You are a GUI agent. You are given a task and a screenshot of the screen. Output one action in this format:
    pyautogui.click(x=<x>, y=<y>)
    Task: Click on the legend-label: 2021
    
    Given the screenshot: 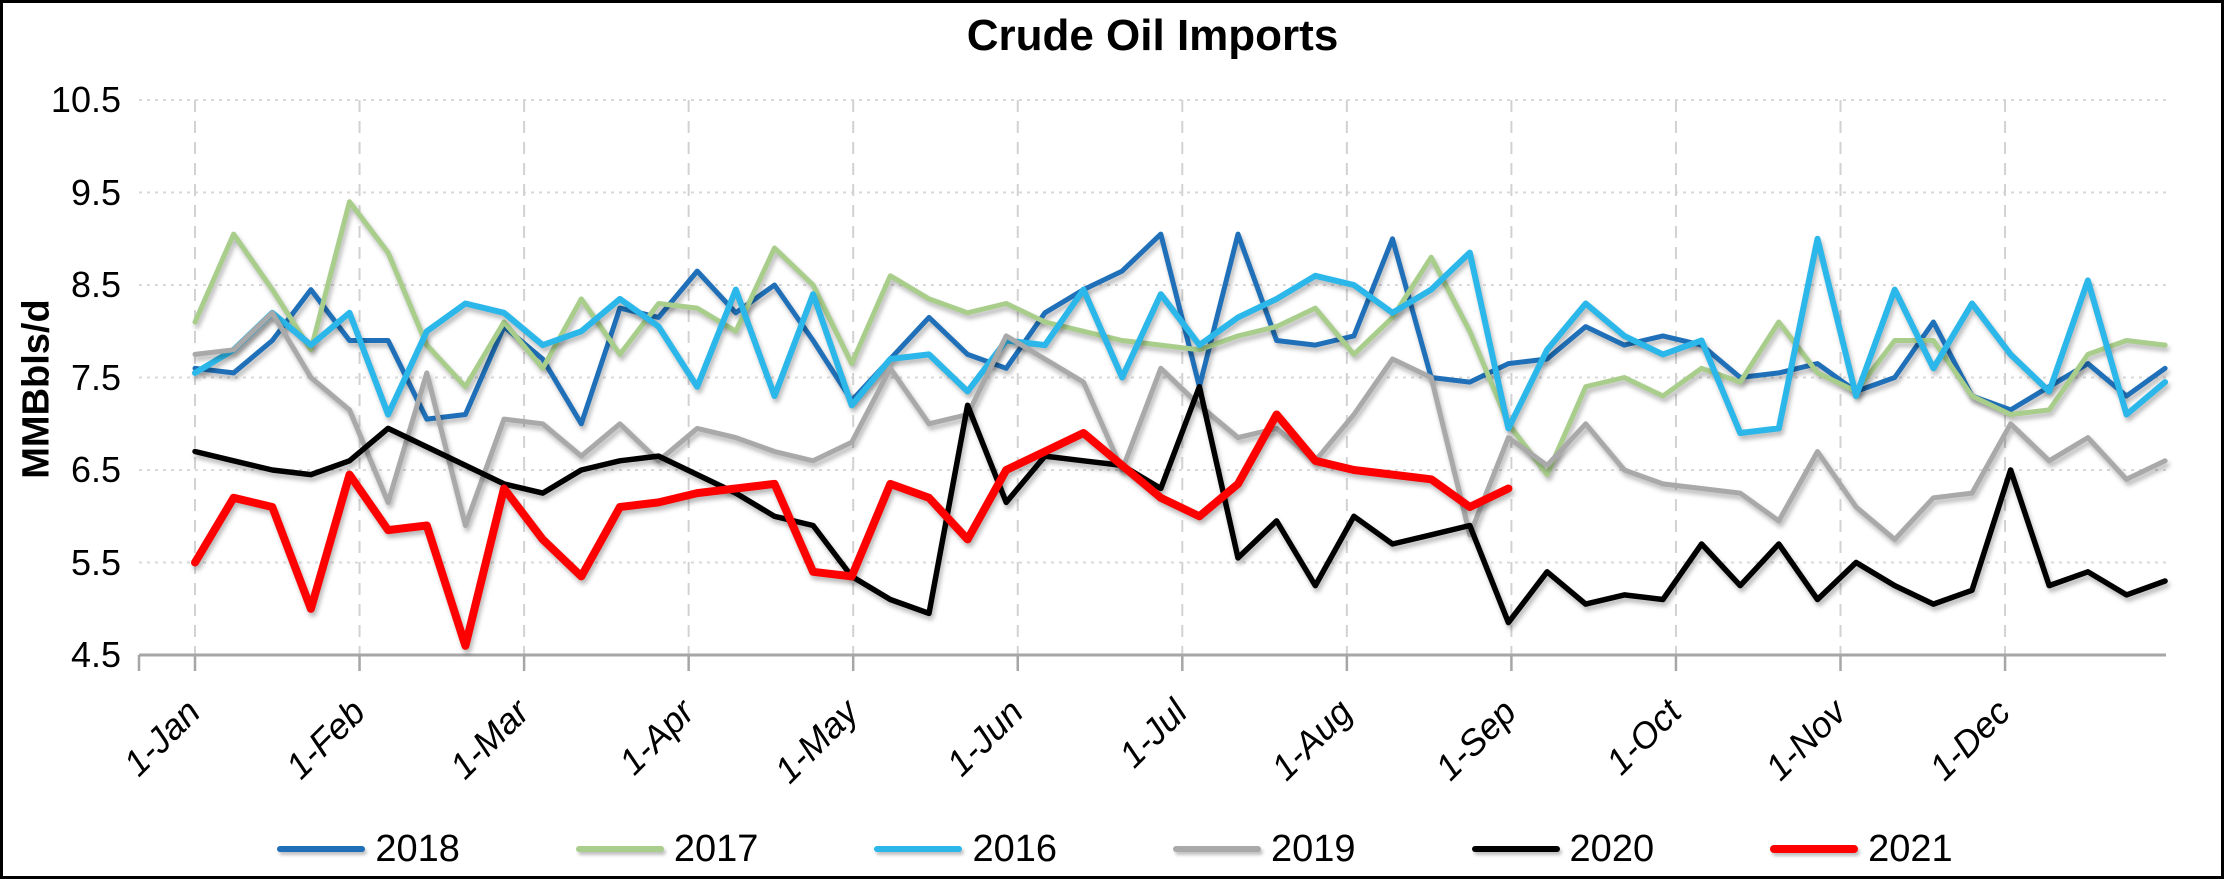 What is the action you would take?
    pyautogui.click(x=1910, y=848)
    